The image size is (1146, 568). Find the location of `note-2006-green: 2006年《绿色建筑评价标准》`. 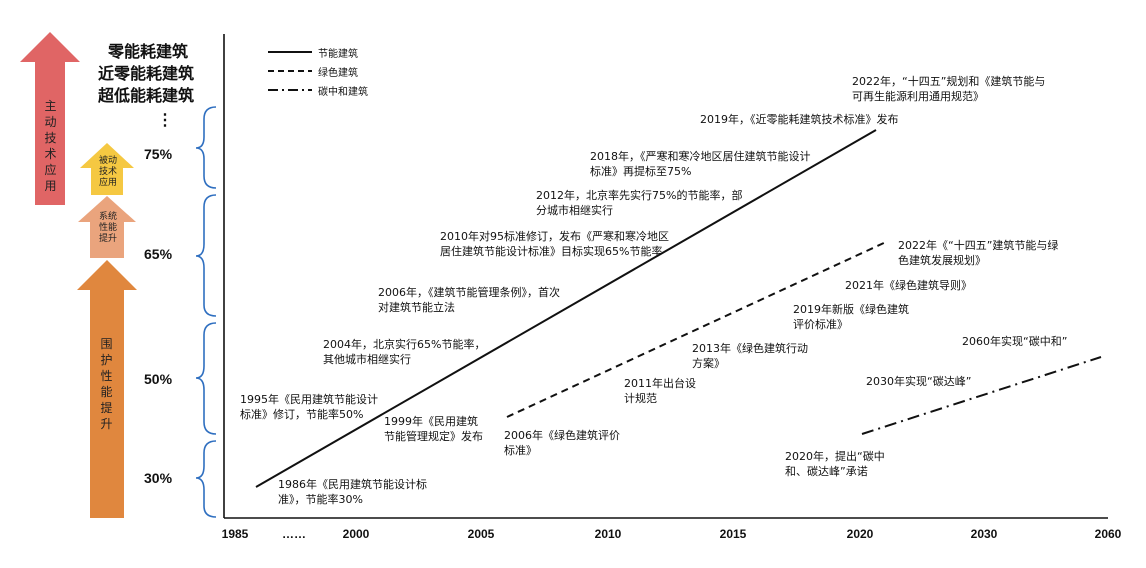

note-2006-green: 2006年《绿色建筑评价标准》 is located at coordinates (562, 443).